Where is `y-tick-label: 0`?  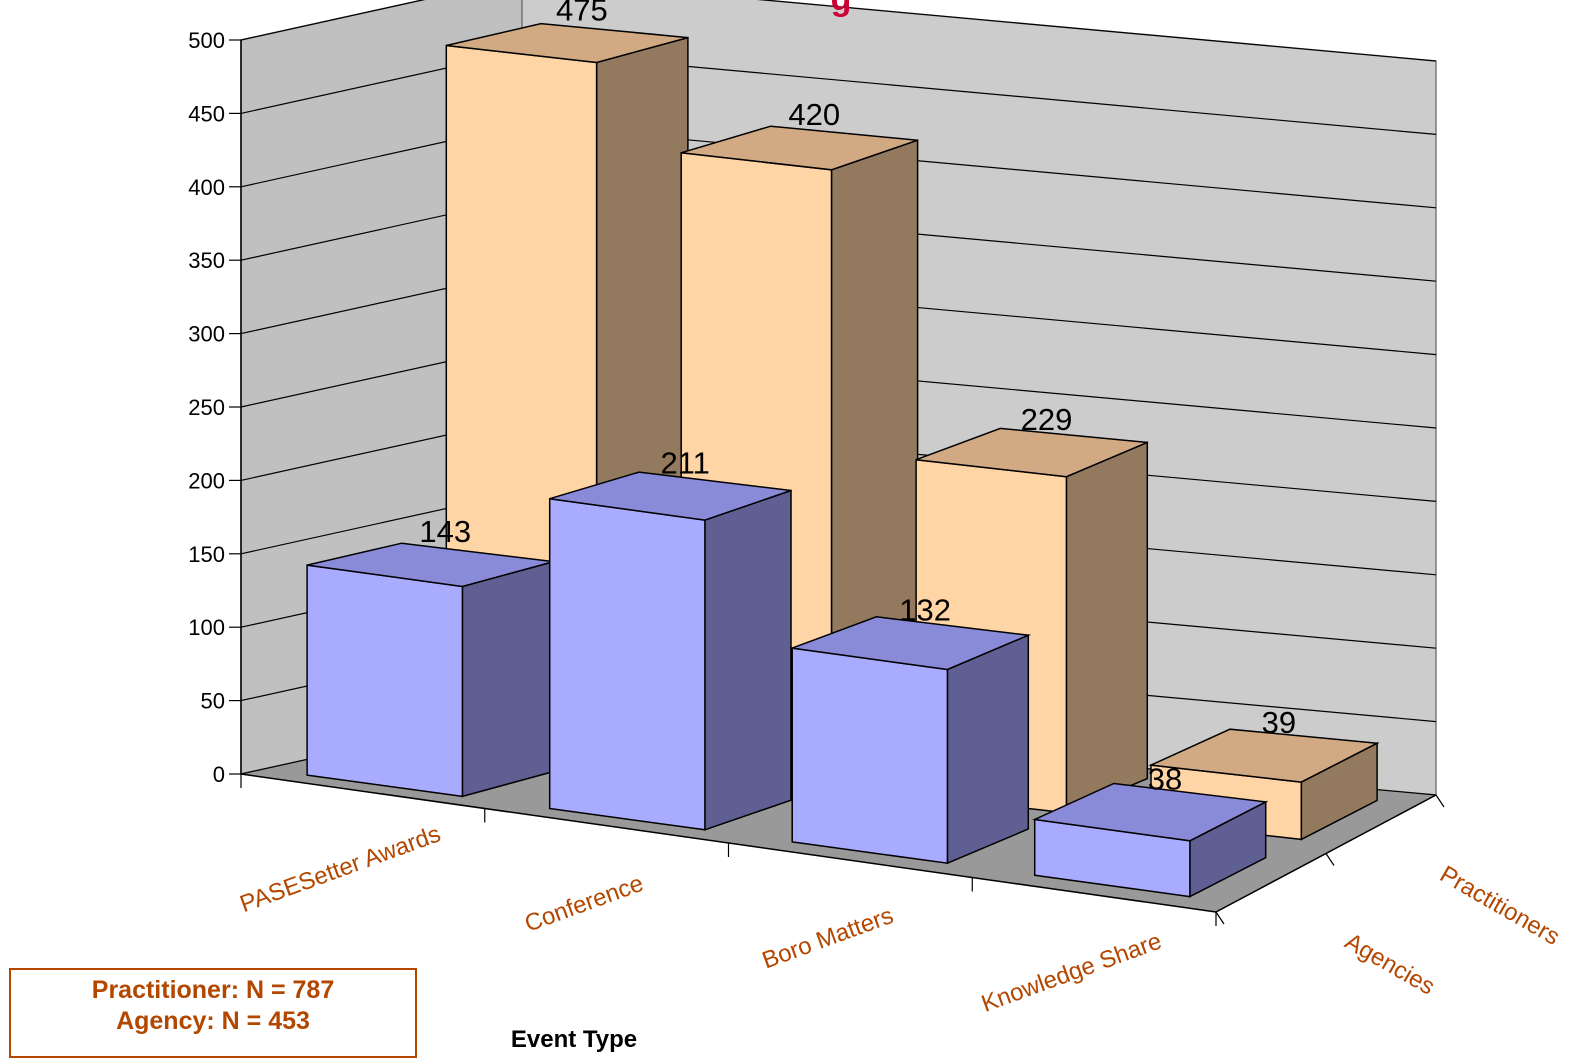
y-tick-label: 0 is located at coordinates (219, 774).